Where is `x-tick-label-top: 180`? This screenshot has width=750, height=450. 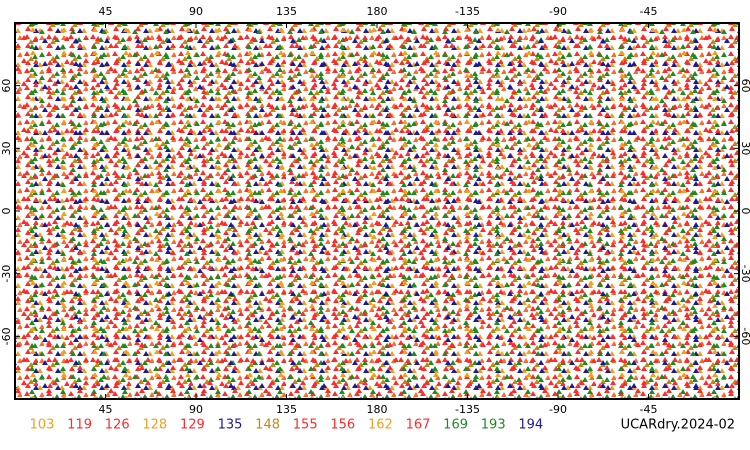 x-tick-label-top: 180 is located at coordinates (377, 11).